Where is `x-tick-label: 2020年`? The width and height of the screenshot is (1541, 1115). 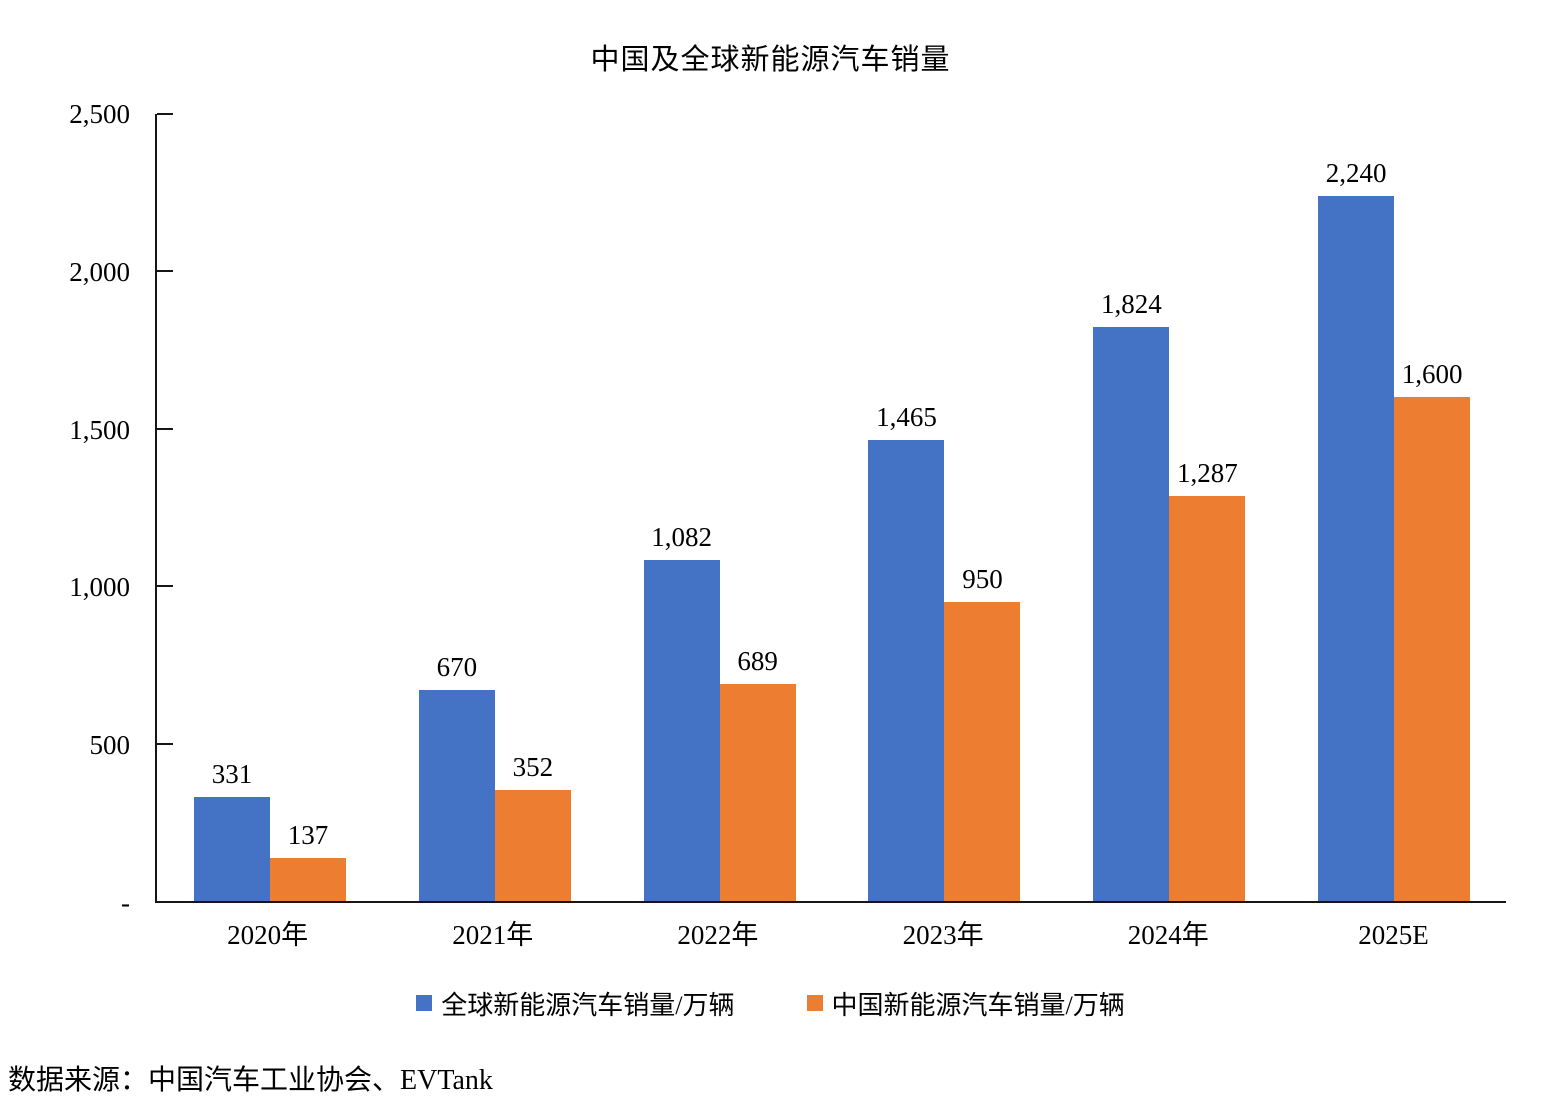 x-tick-label: 2020年 is located at coordinates (268, 935).